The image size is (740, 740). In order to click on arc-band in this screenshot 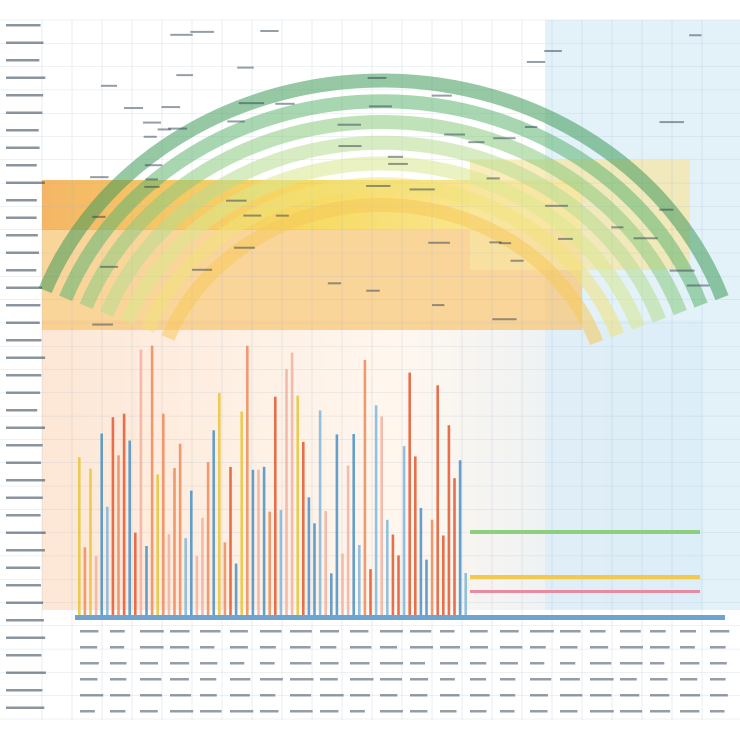, I will do `click(383, 257)`.